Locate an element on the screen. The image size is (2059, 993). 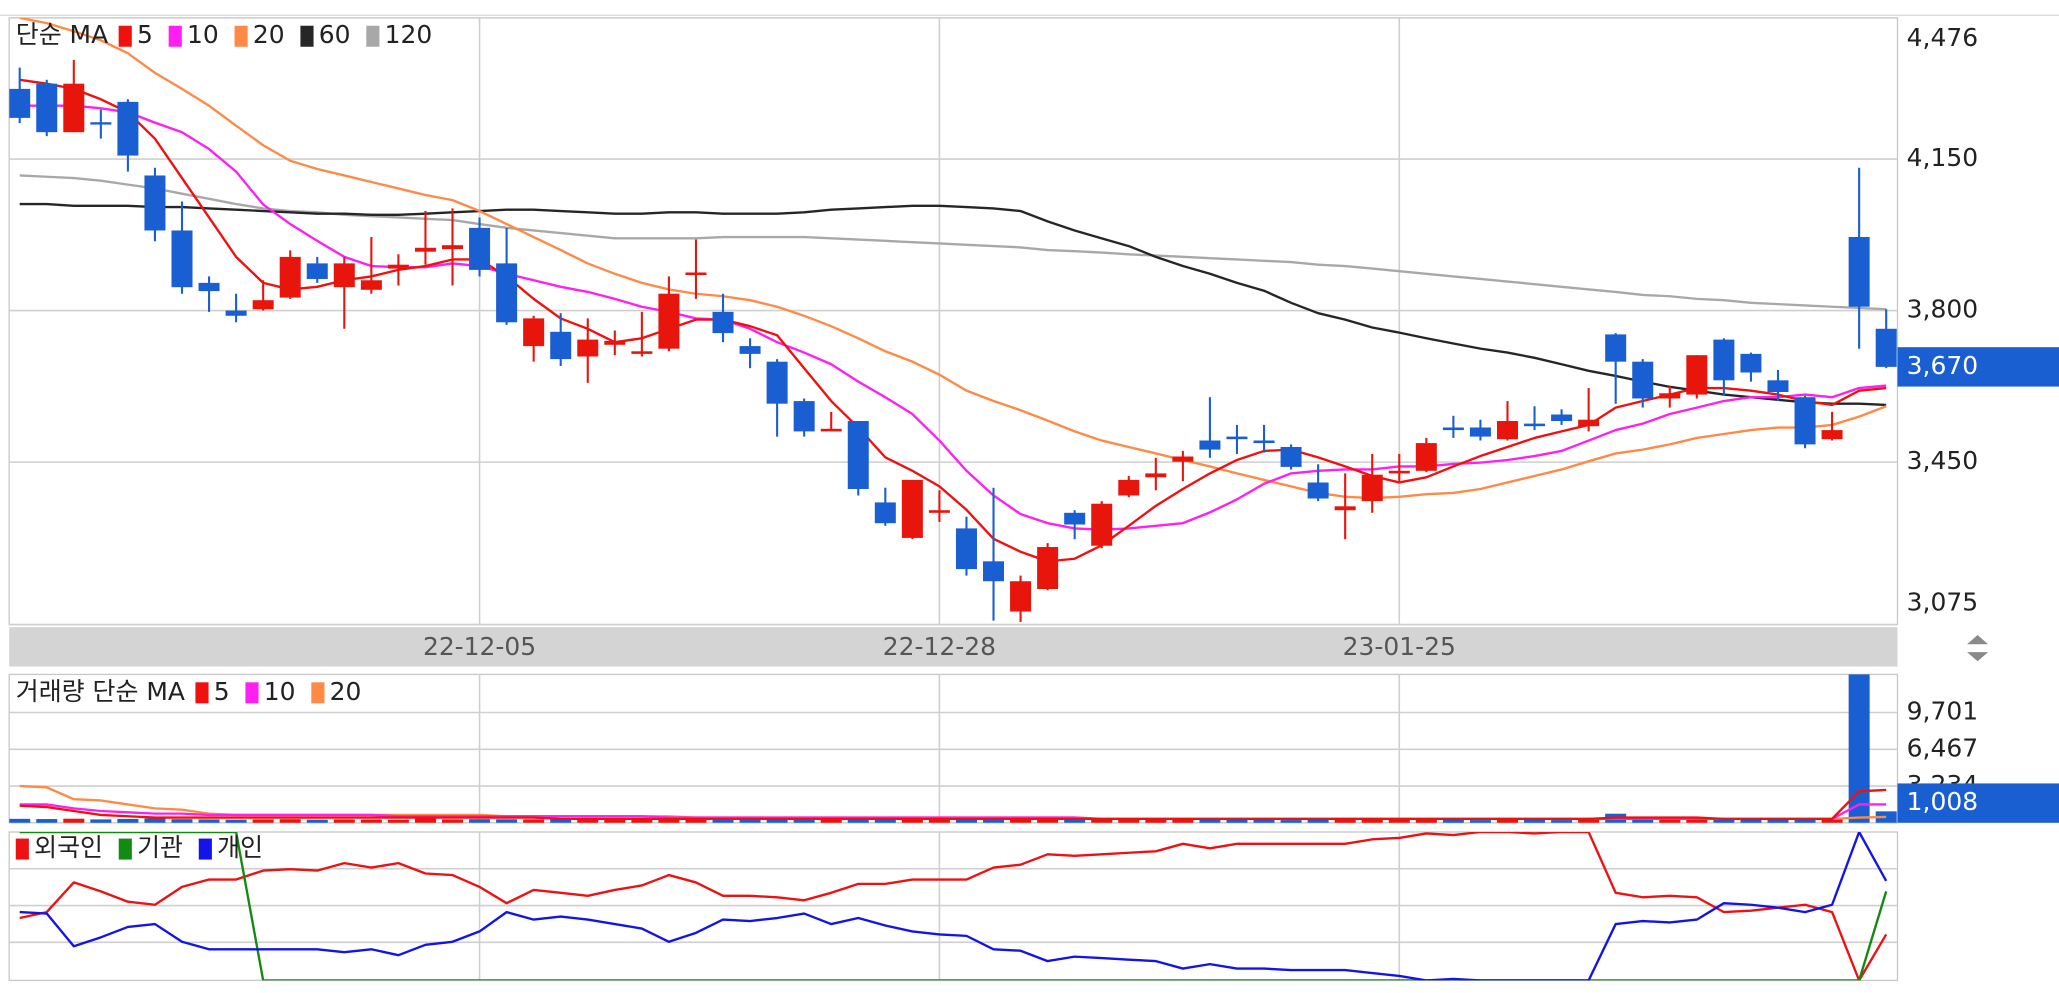
y-tick-label: 3,450 is located at coordinates (1942, 460).